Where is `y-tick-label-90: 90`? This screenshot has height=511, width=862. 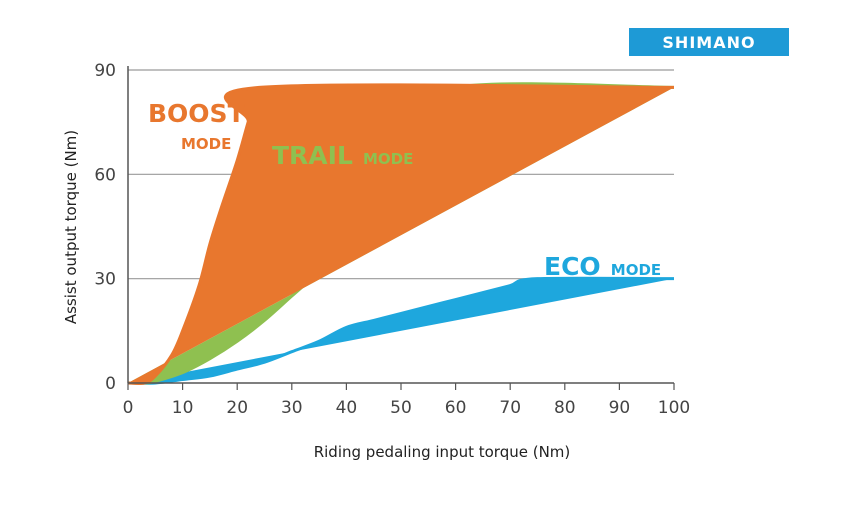
y-tick-label-90: 90 is located at coordinates (105, 71).